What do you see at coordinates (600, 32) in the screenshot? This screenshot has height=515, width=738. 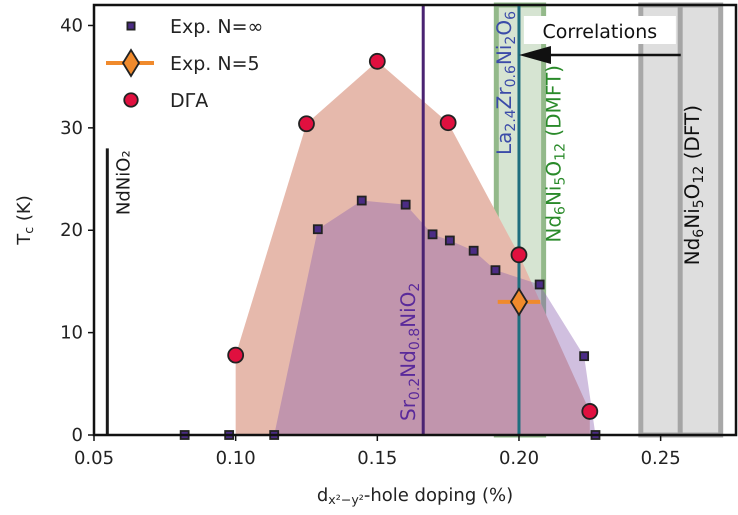 I see `annotation: Correlations` at bounding box center [600, 32].